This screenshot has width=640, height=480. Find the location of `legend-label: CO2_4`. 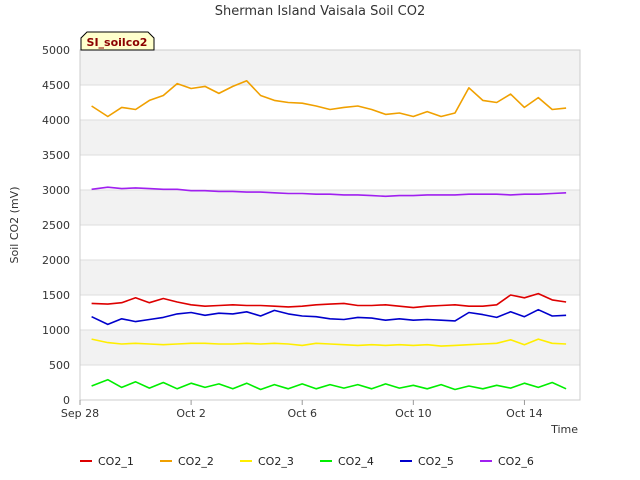

legend-label: CO2_4 is located at coordinates (356, 461).